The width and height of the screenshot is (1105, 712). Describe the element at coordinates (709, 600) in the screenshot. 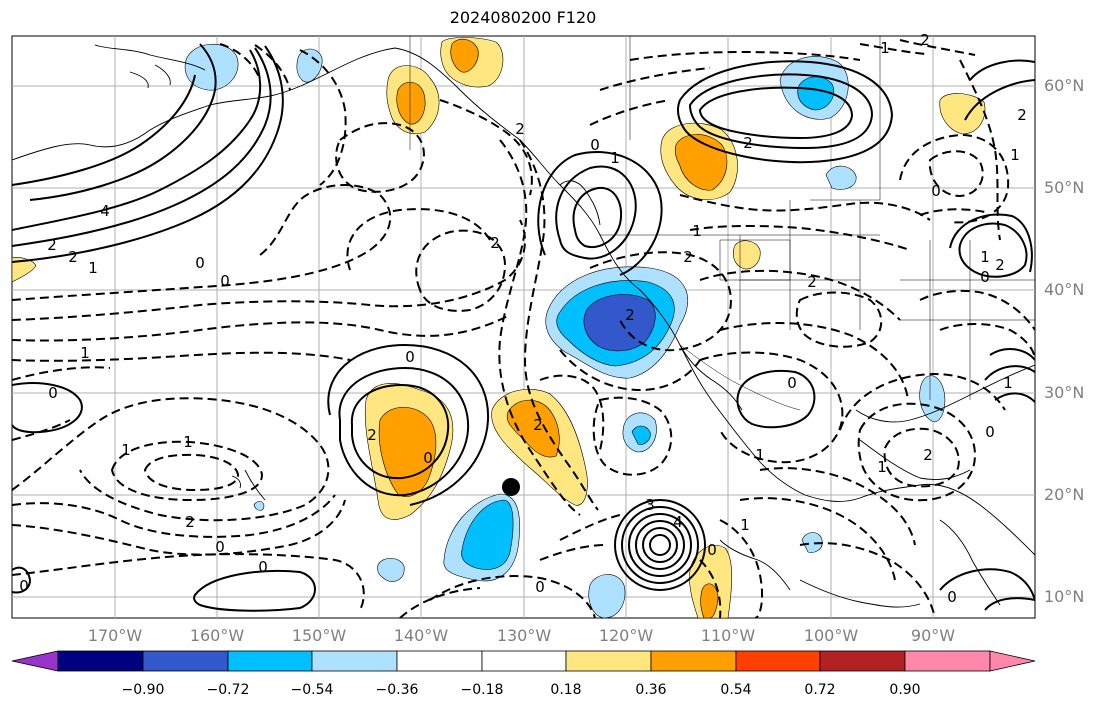

I see `shade-mexico-positive-core` at that location.